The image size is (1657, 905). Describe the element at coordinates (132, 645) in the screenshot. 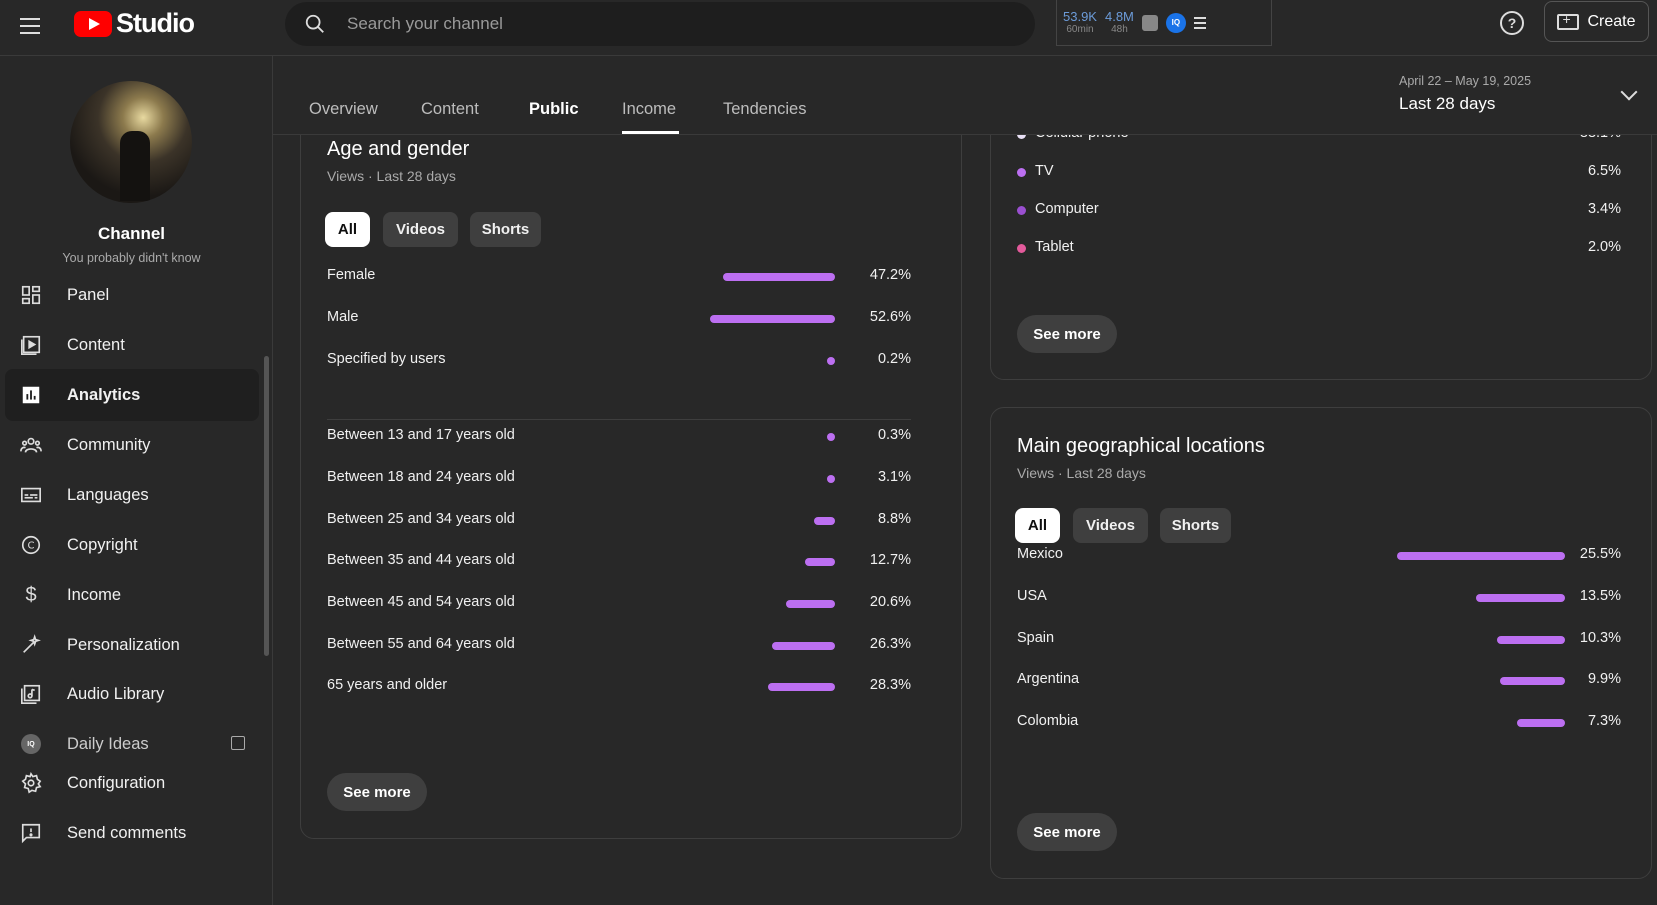

I see `sidebar-item-personalization: Personalization` at that location.